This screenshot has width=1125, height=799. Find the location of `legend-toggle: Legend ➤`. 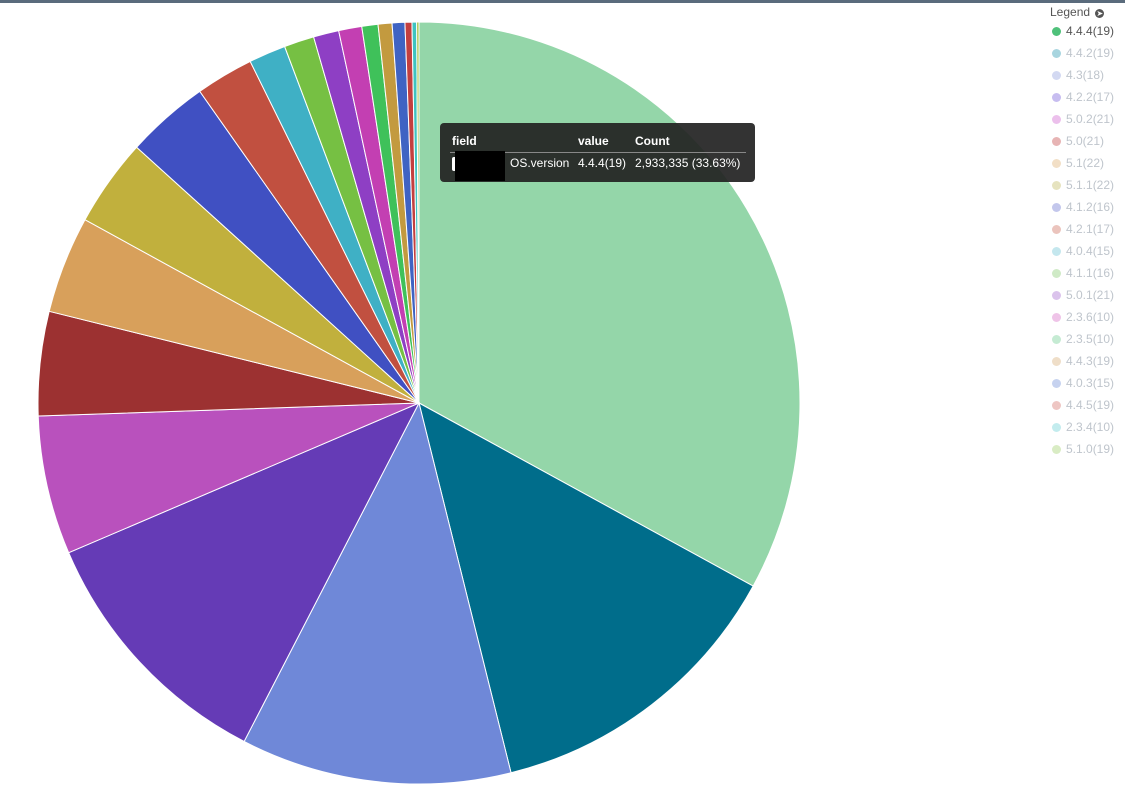

legend-toggle: Legend ➤ is located at coordinates (1087, 12).